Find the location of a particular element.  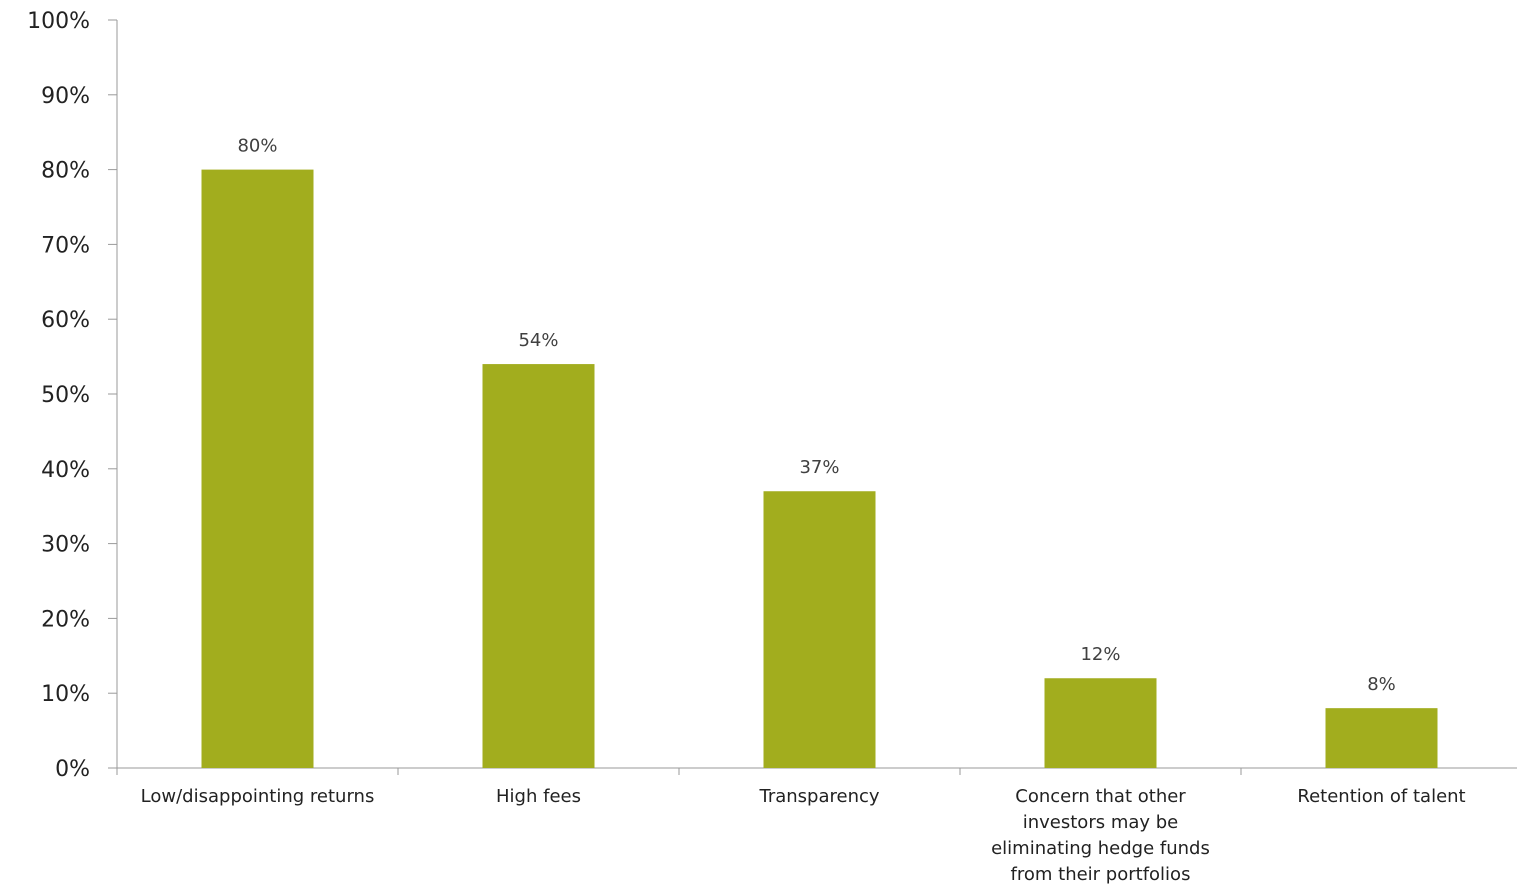

x-tick-label: High fees is located at coordinates (538, 796).